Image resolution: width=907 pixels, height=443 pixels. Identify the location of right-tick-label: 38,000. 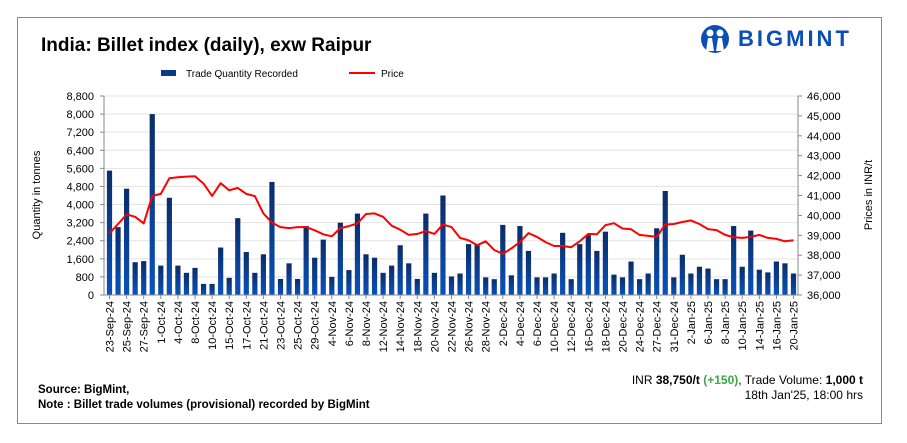
(824, 256).